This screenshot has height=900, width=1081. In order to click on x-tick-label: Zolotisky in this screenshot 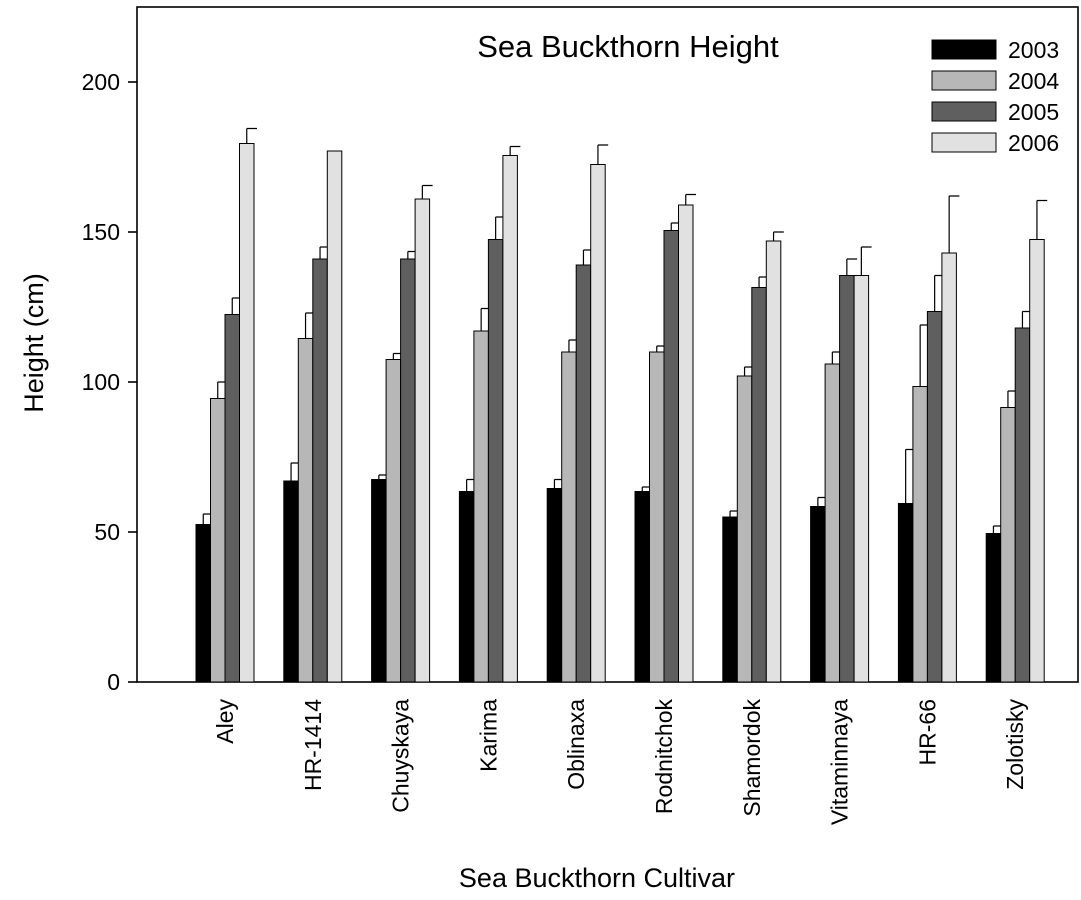, I will do `click(1015, 744)`.